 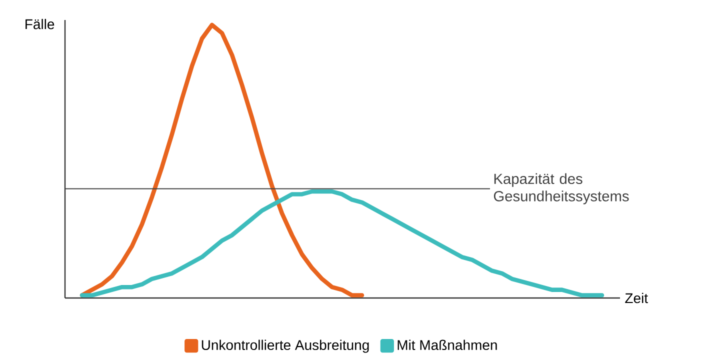 What do you see at coordinates (636, 298) in the screenshot?
I see `x-axis-title: Zeit` at bounding box center [636, 298].